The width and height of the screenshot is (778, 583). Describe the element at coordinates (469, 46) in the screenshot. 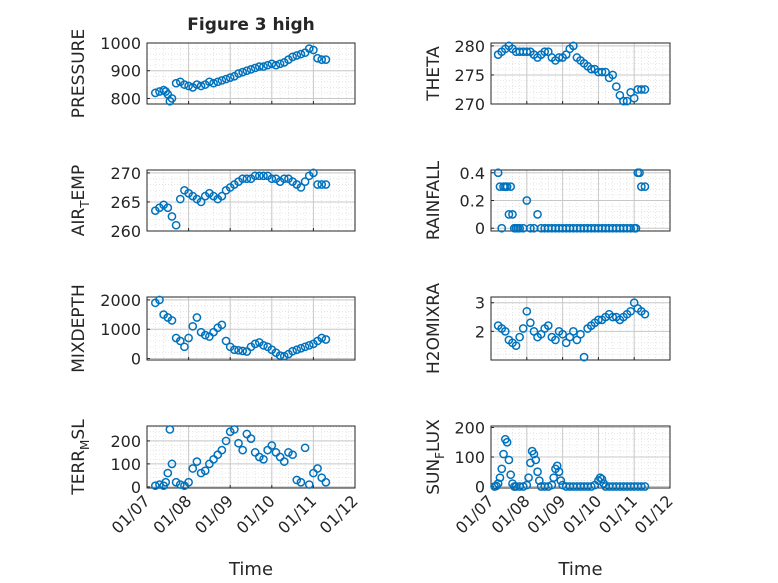

I see `y-tick-label: 280` at that location.